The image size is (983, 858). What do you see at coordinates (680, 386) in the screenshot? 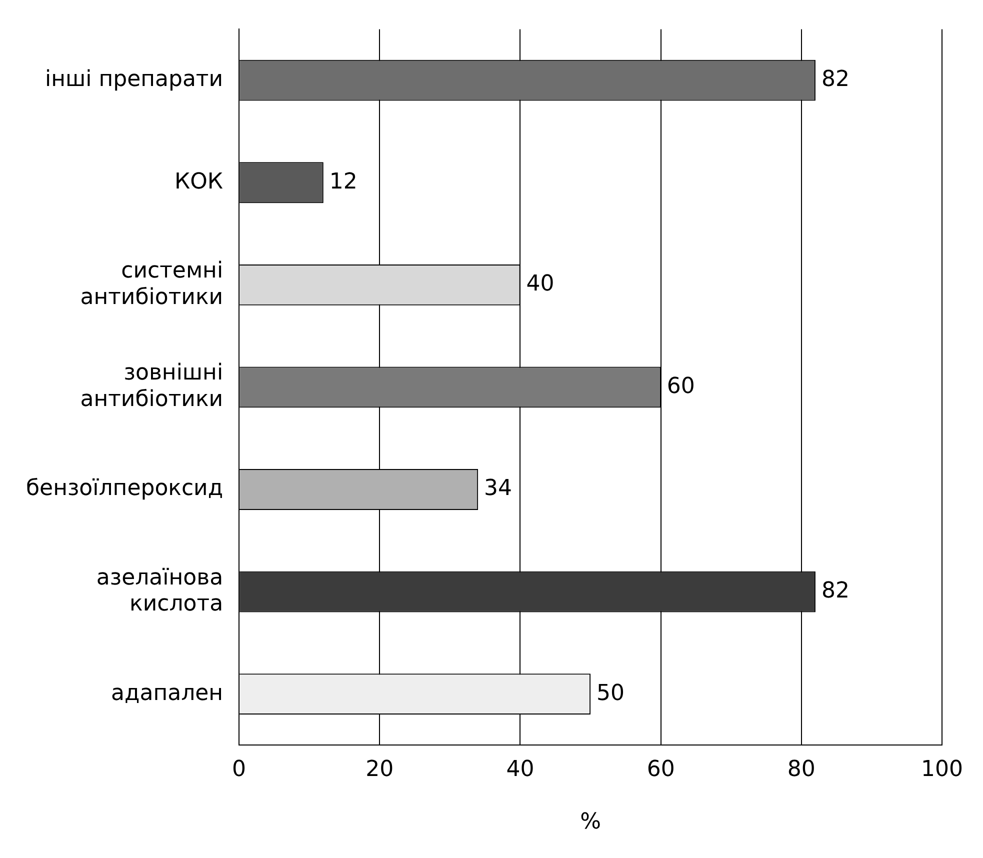
I see `data-label: 60` at bounding box center [680, 386].